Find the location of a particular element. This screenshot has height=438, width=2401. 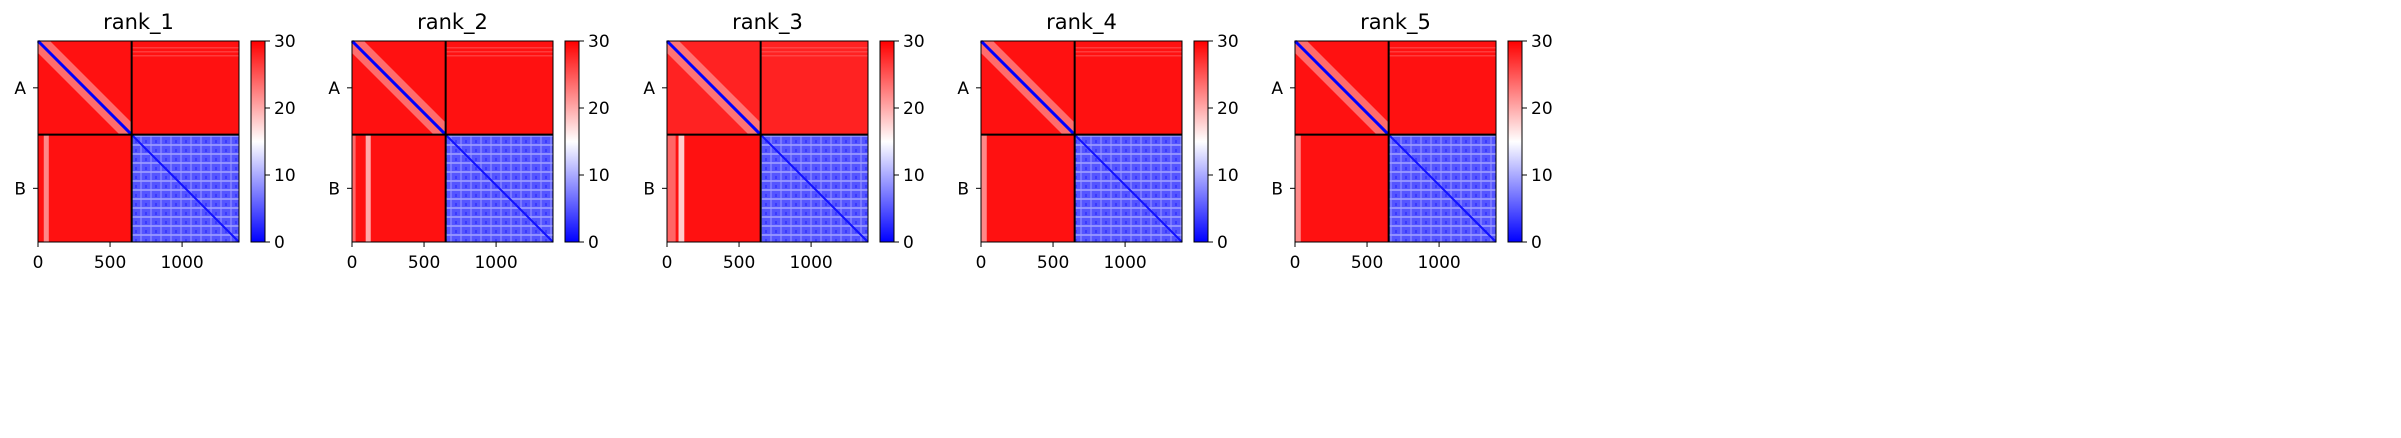

heatmap-panel-4: rank_4 A B 0 500 1000 0 10 20 30 is located at coordinates (1097, 141).